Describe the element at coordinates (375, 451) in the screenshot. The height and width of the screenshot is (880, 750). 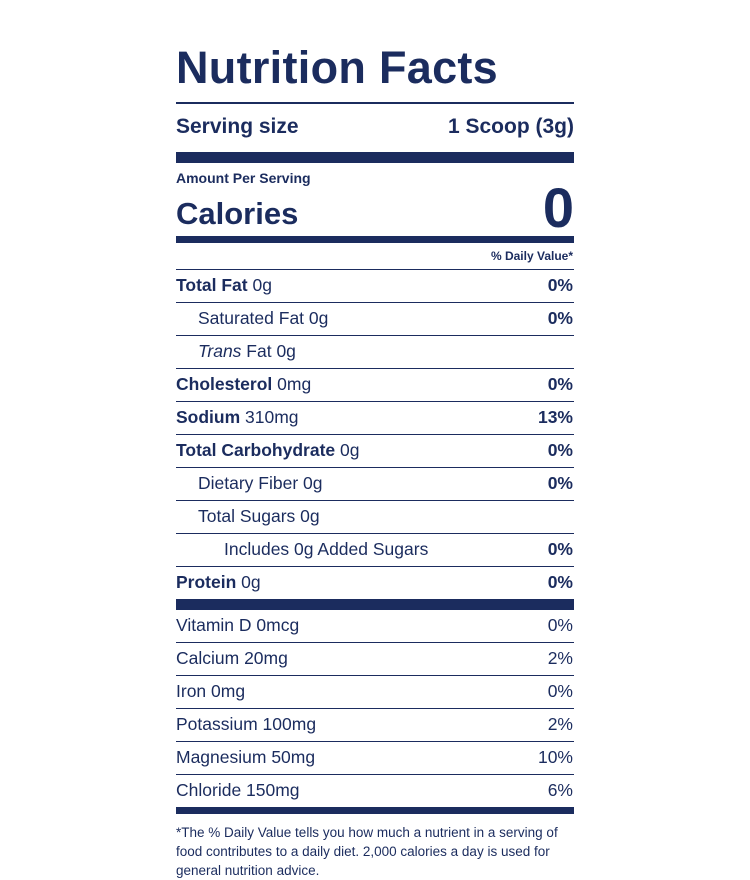
I see `nutrient-row-total-carbohydrate: Total Carbohydrate 0g 0%` at that location.